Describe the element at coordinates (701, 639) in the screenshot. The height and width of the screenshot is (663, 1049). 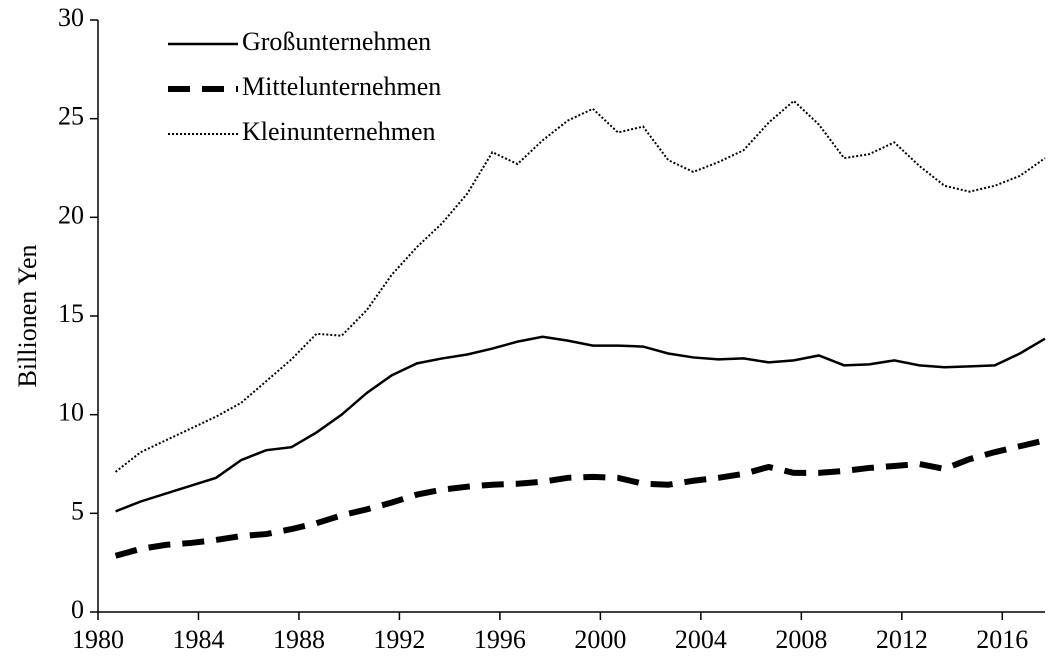
I see `x-tick-label: 2004` at that location.